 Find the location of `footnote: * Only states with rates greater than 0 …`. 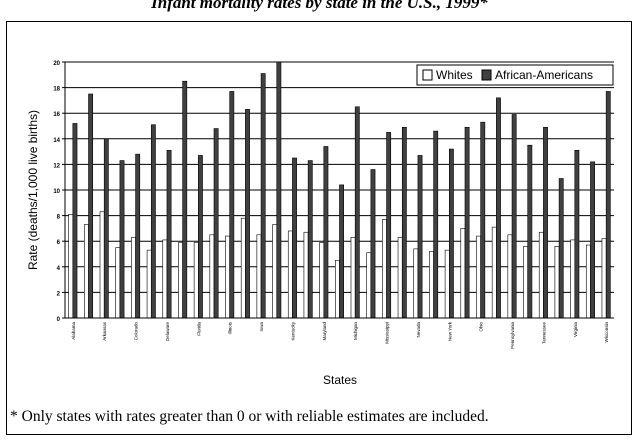

footnote: * Only states with rates greater than 0 … is located at coordinates (249, 416).